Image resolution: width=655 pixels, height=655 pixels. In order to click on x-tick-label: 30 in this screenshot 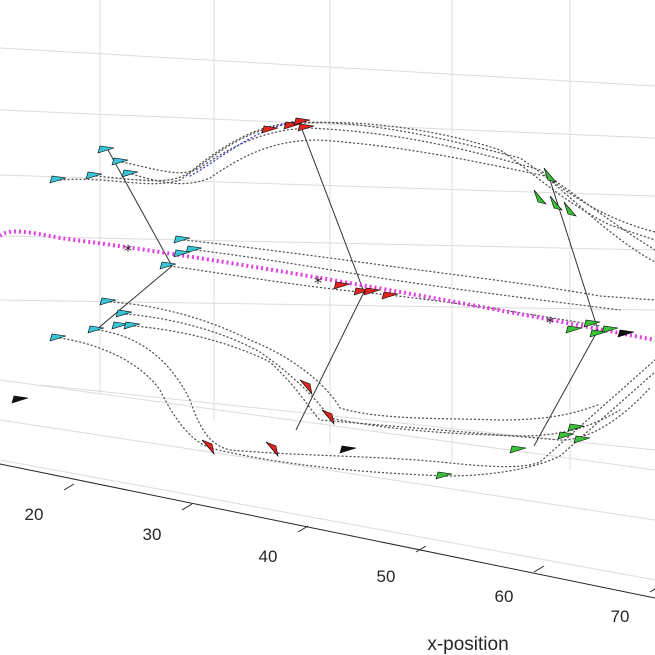, I will do `click(152, 534)`.